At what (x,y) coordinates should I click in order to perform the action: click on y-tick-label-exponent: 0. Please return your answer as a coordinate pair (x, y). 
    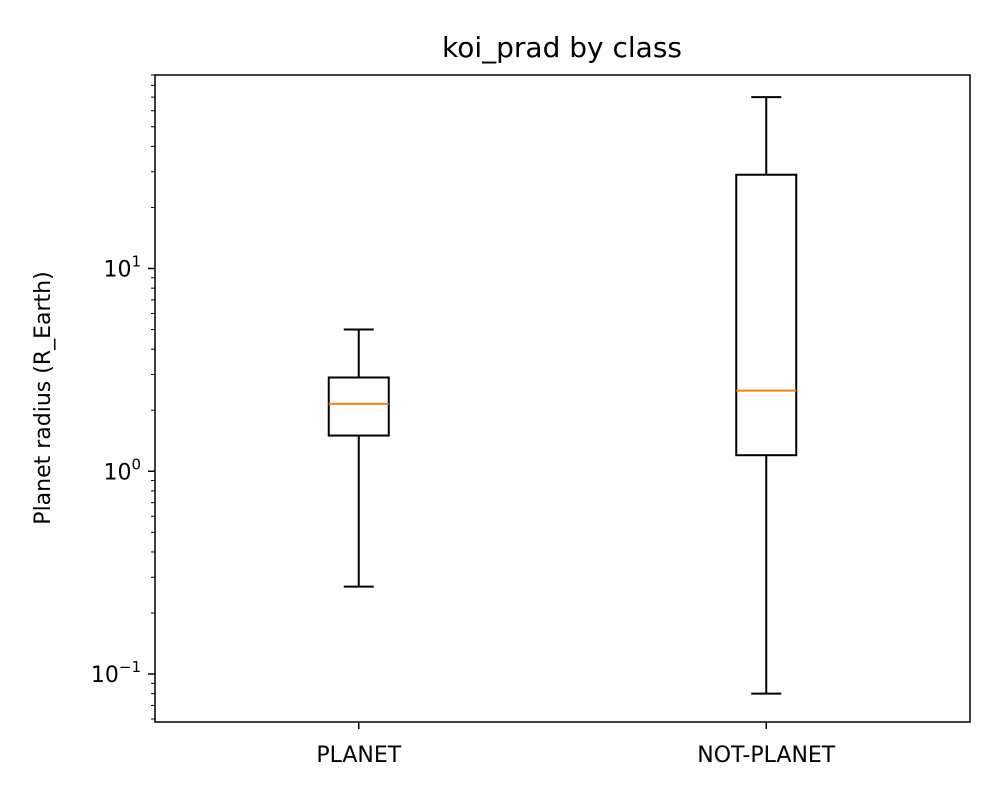
    Looking at the image, I should click on (136, 464).